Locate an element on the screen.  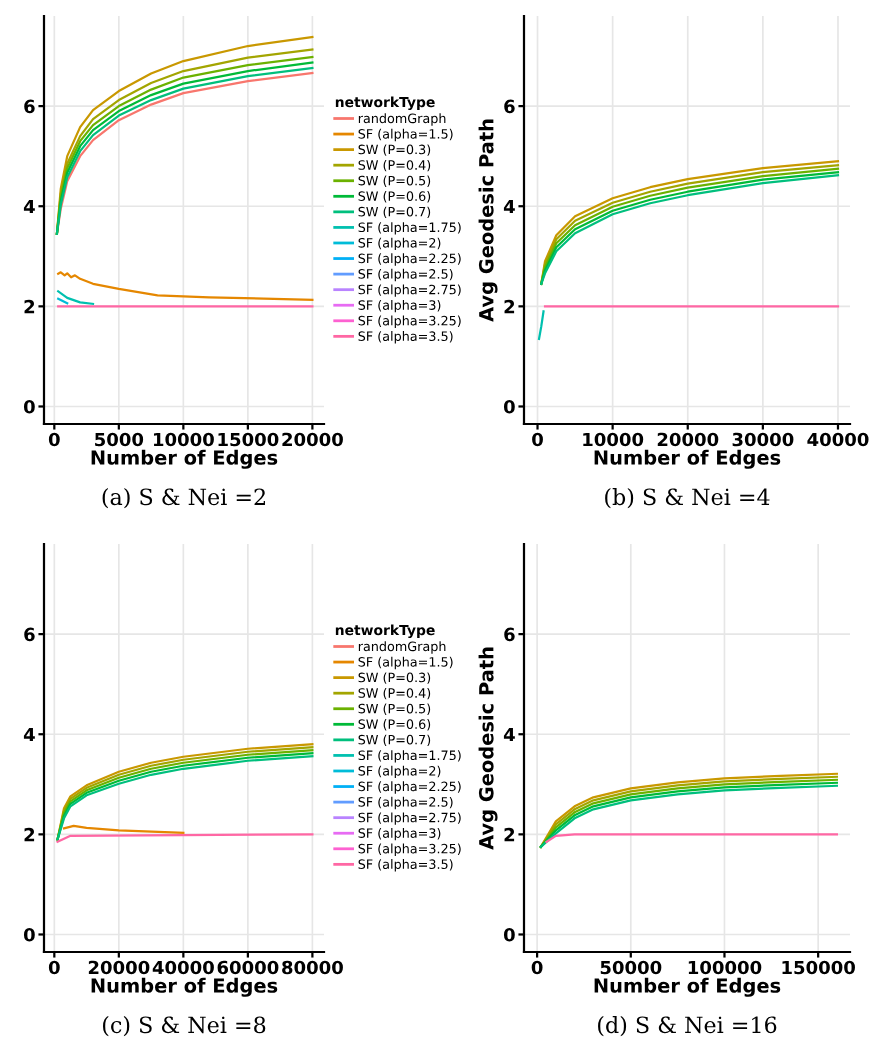
x-tick-label: 100000 is located at coordinates (725, 967).